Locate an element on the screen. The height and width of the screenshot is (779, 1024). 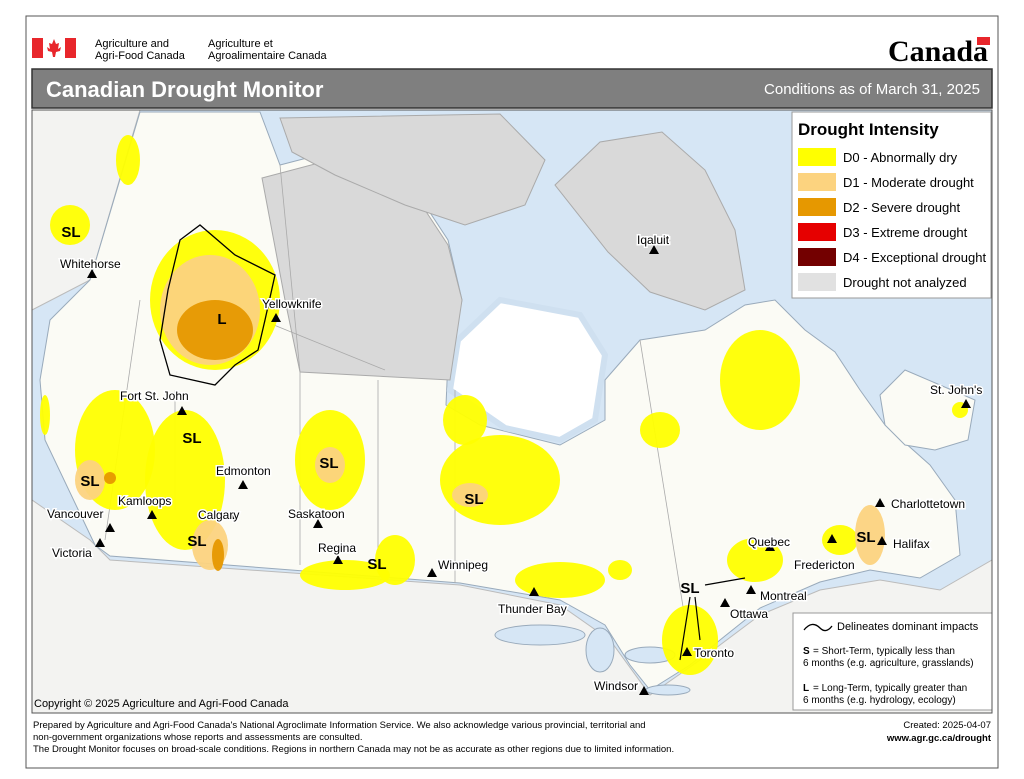
notes-boundary-symbol is located at coordinates (818, 627).